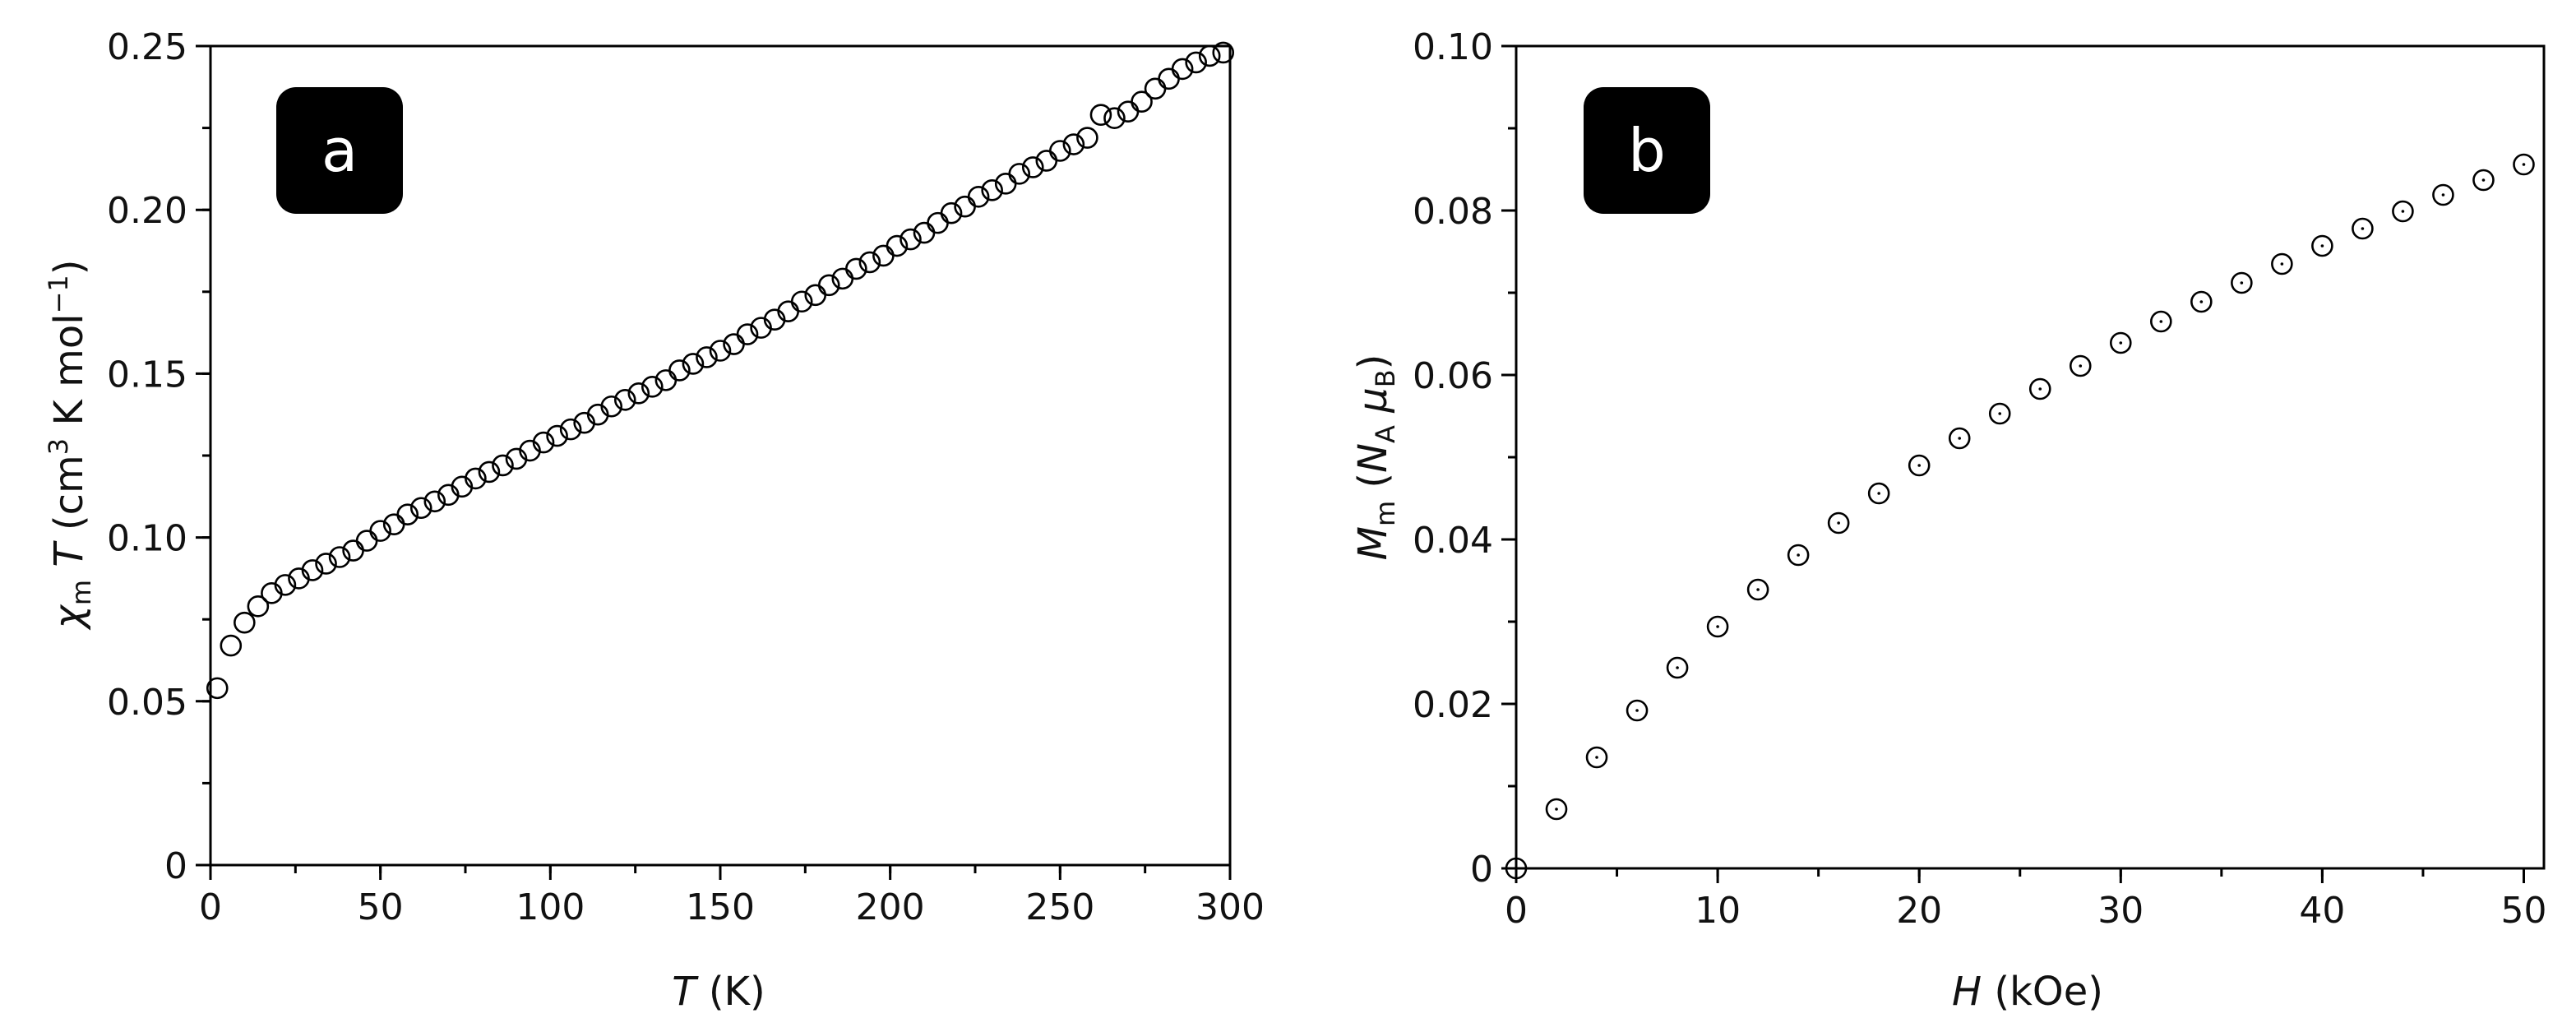 This screenshot has height=1032, width=2576. What do you see at coordinates (1453, 541) in the screenshot?
I see `y-tick-label: 0.04` at bounding box center [1453, 541].